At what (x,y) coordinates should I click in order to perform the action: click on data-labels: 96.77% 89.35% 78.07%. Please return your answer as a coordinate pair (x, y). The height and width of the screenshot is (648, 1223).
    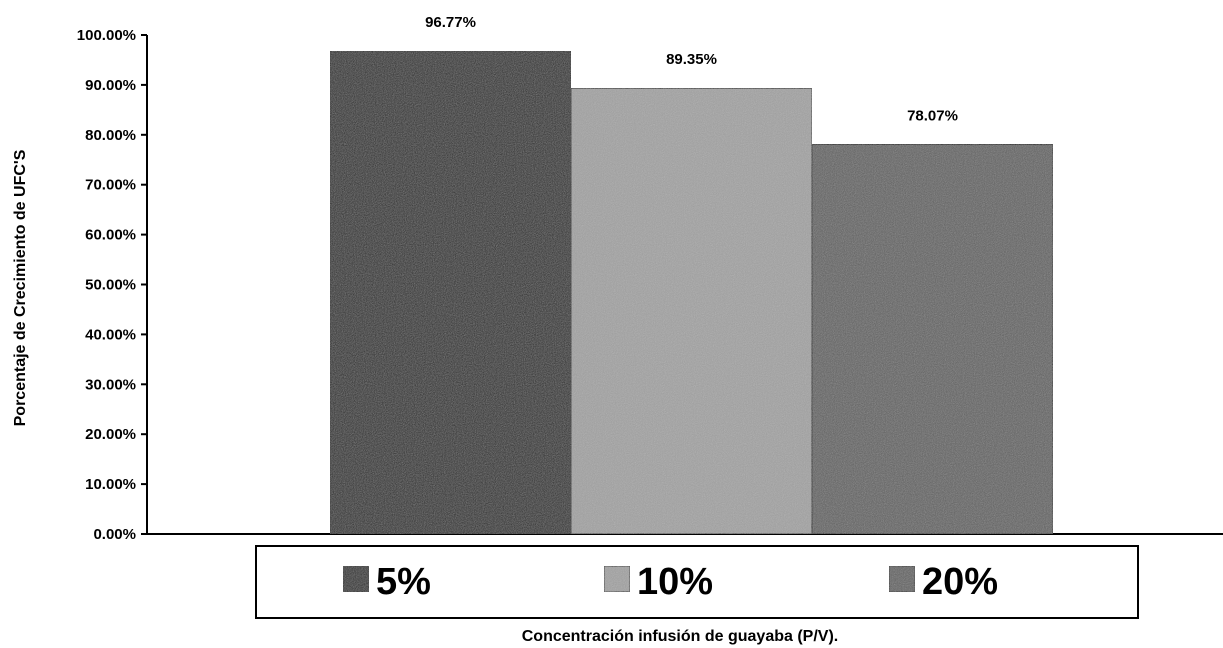
    Looking at the image, I should click on (691, 69).